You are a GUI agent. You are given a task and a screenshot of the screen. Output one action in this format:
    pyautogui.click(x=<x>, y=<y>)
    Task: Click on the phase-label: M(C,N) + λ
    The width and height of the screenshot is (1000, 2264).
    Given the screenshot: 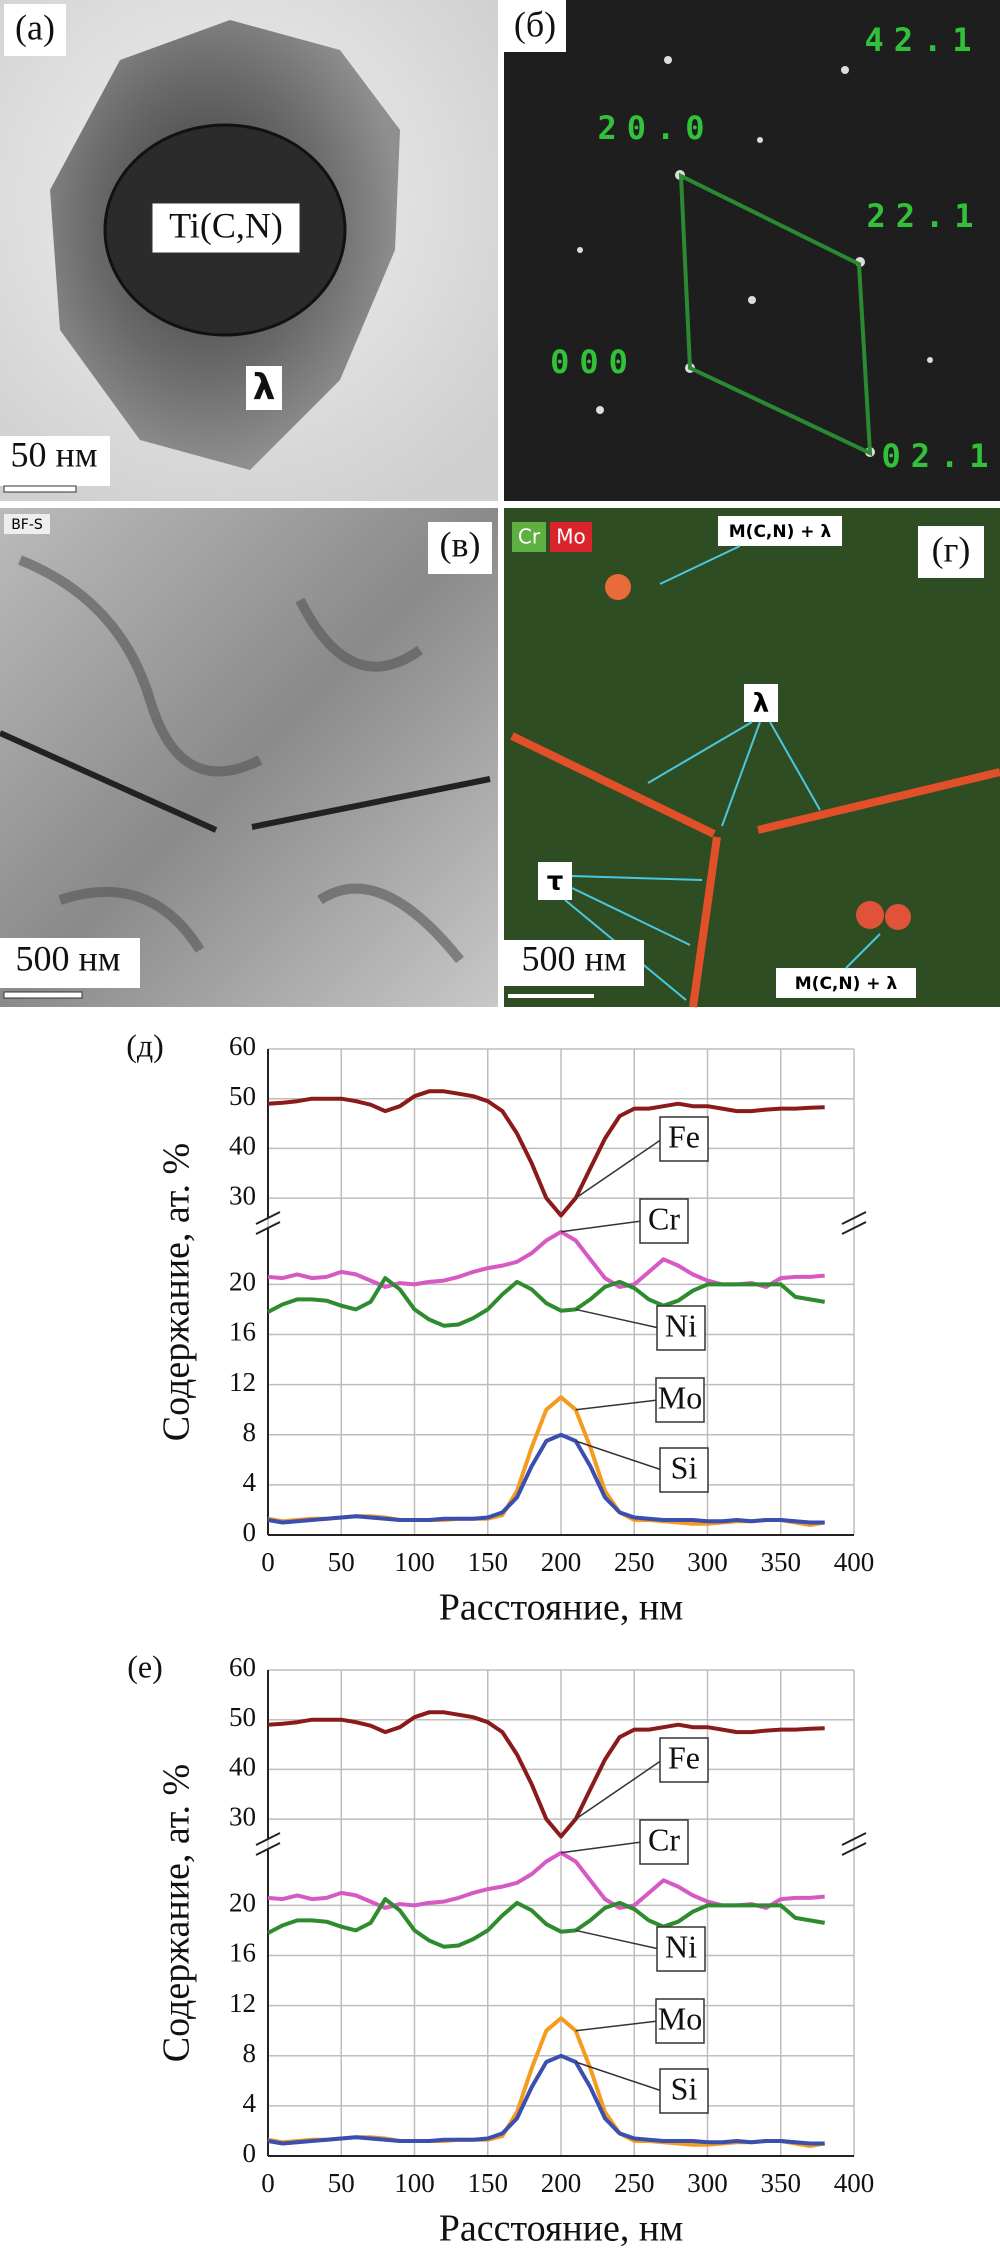 What is the action you would take?
    pyautogui.click(x=780, y=532)
    